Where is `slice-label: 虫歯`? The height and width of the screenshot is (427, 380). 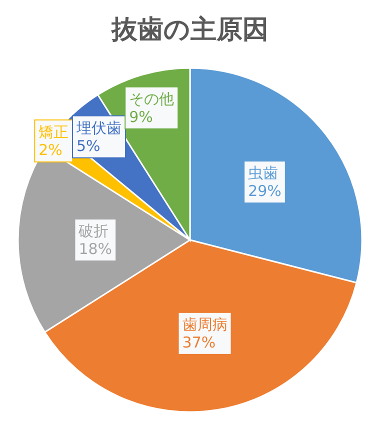 slice-label: 虫歯 is located at coordinates (263, 173).